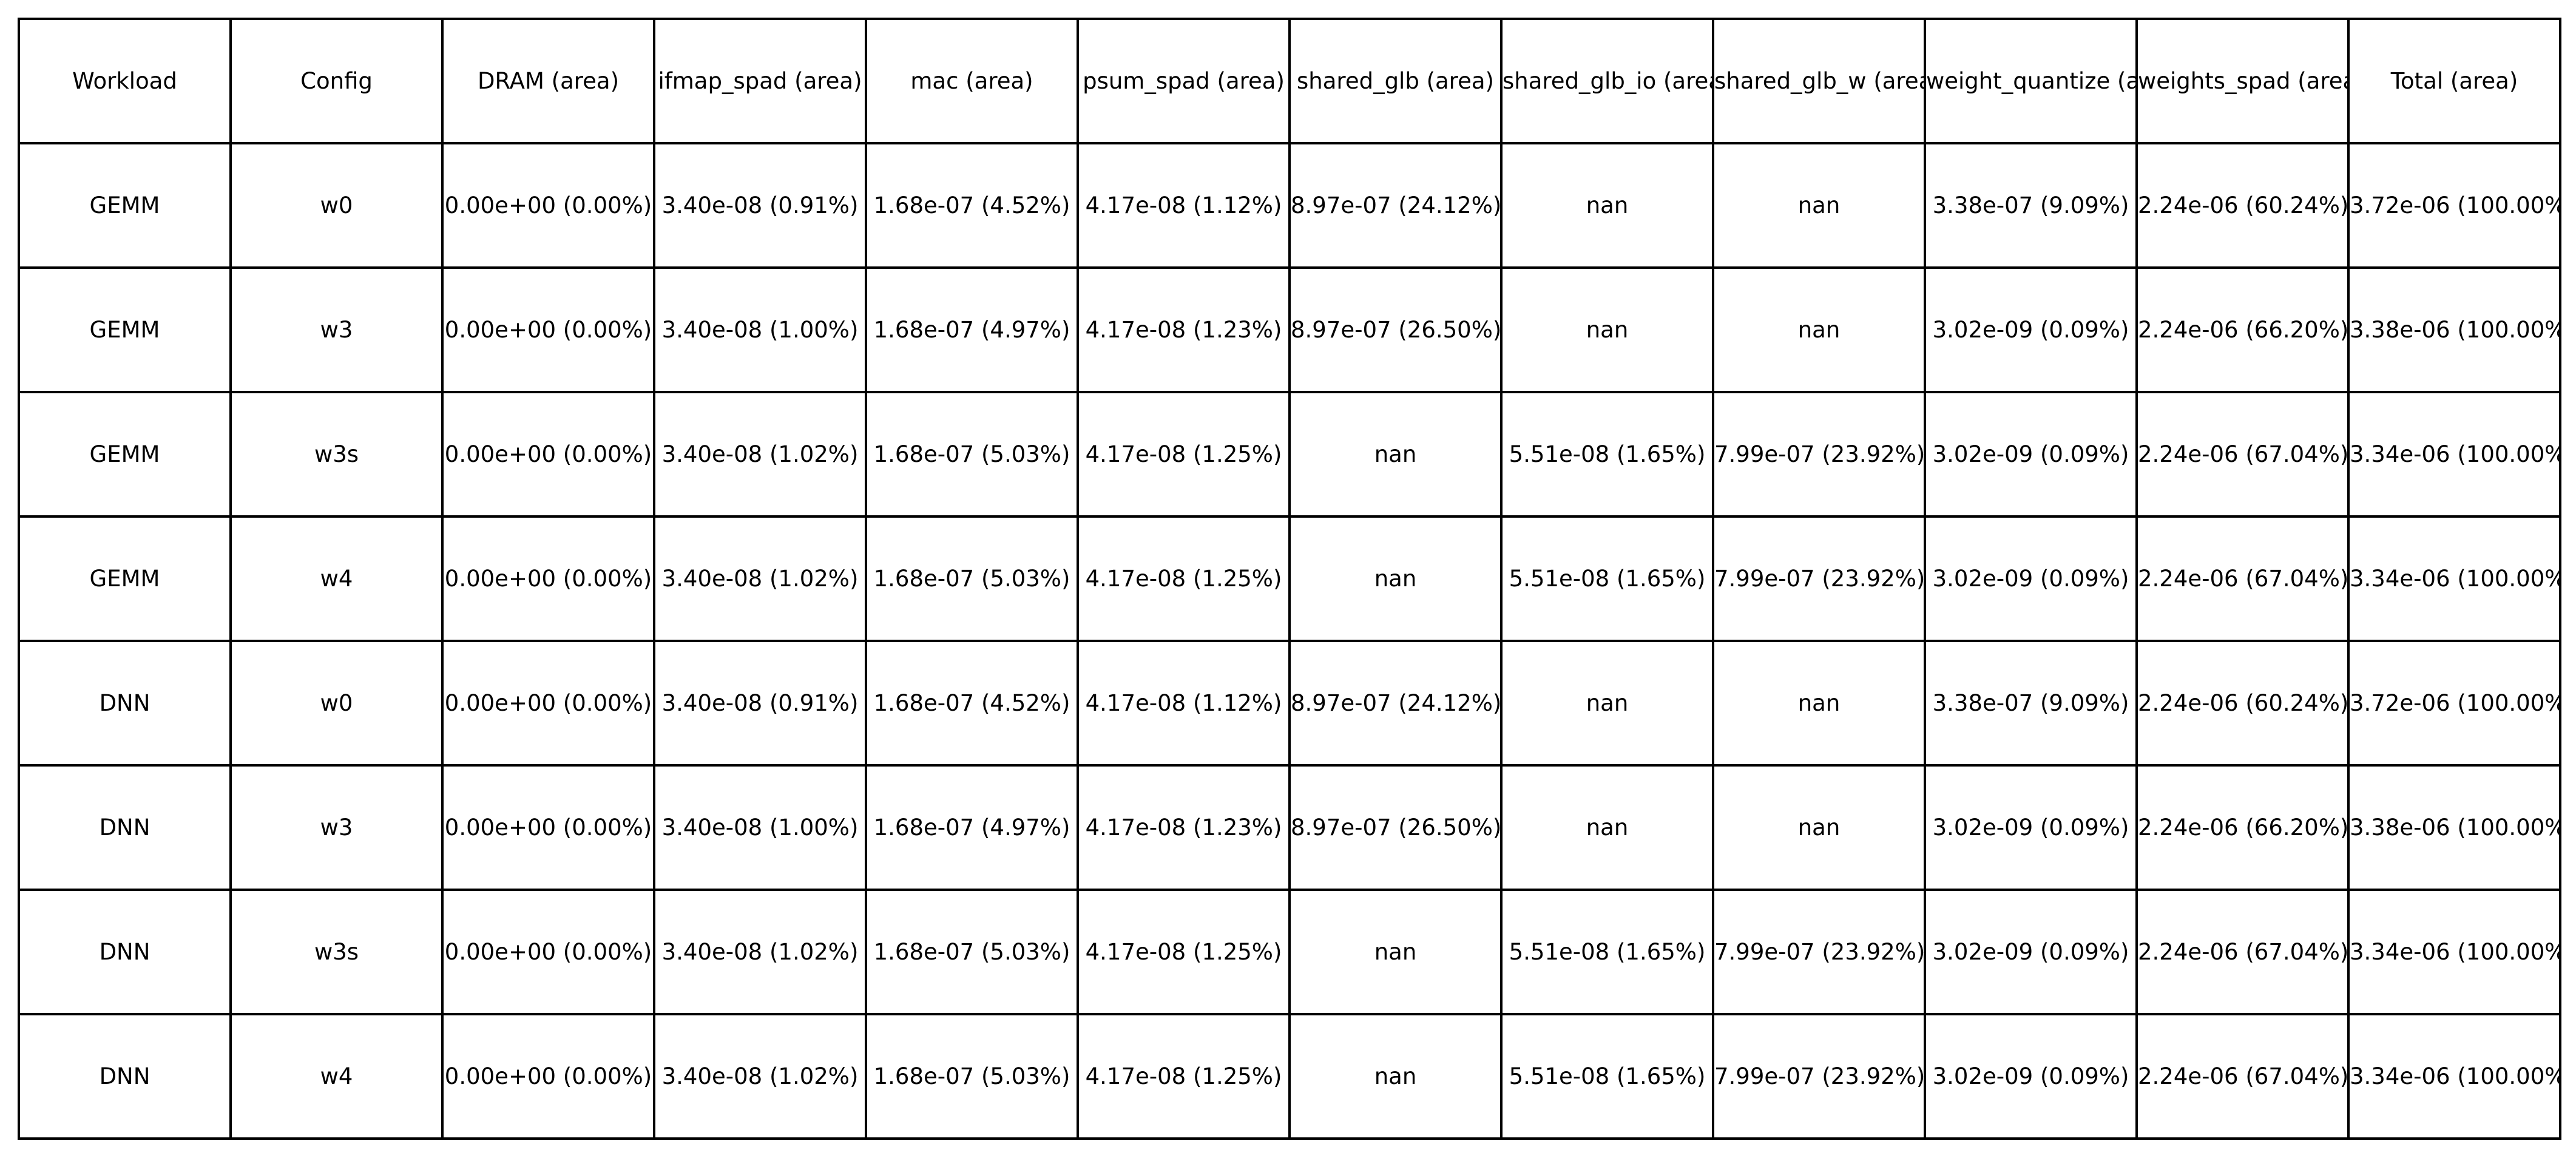 The width and height of the screenshot is (2576, 1158). Describe the element at coordinates (1819, 81) in the screenshot. I see `header-cell-shared-glb-w: shared_glb_w (area` at that location.